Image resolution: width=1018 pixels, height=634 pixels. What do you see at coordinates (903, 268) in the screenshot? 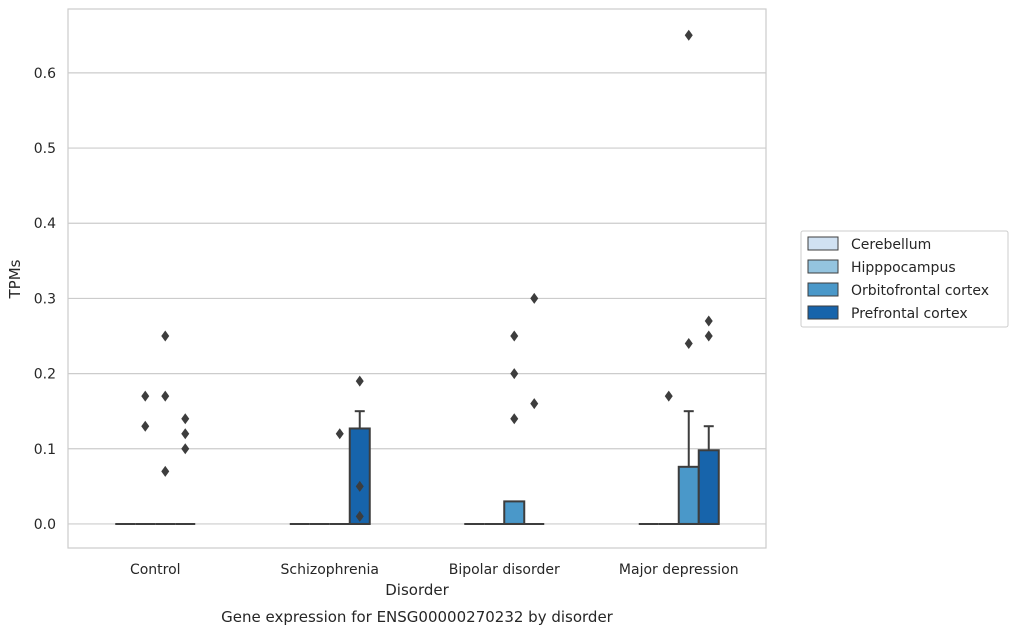
I see `legend-label: Hipppocampus` at bounding box center [903, 268].